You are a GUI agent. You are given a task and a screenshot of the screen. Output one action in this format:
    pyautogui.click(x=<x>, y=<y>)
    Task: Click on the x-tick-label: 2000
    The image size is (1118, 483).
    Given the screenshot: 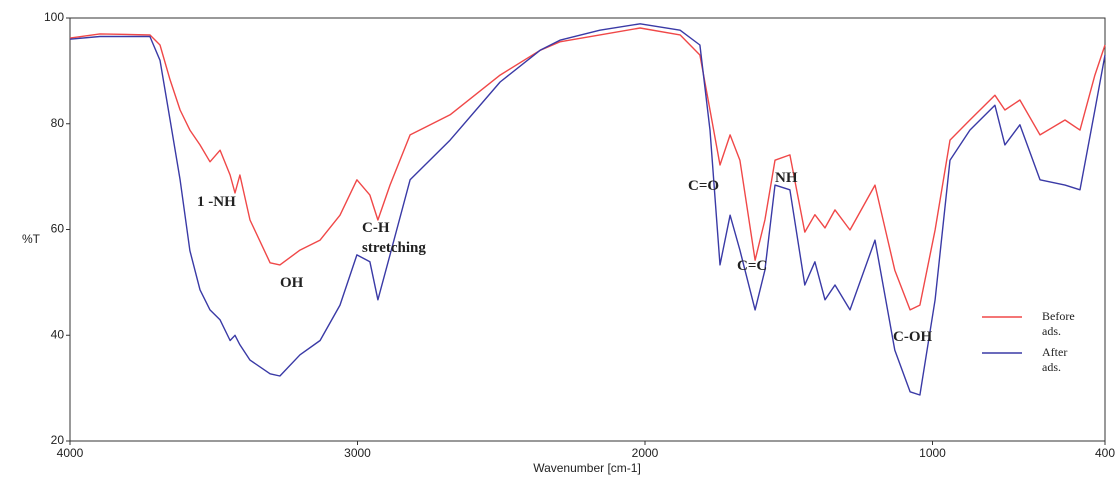 What is the action you would take?
    pyautogui.click(x=645, y=453)
    